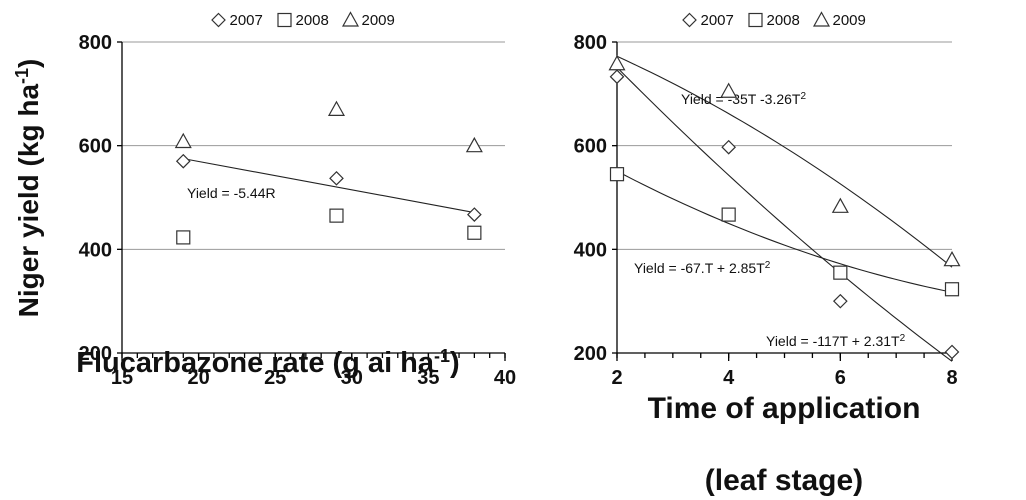 The image size is (1026, 500). What do you see at coordinates (218, 20) in the screenshot?
I see `left-legend-marker-2007` at bounding box center [218, 20].